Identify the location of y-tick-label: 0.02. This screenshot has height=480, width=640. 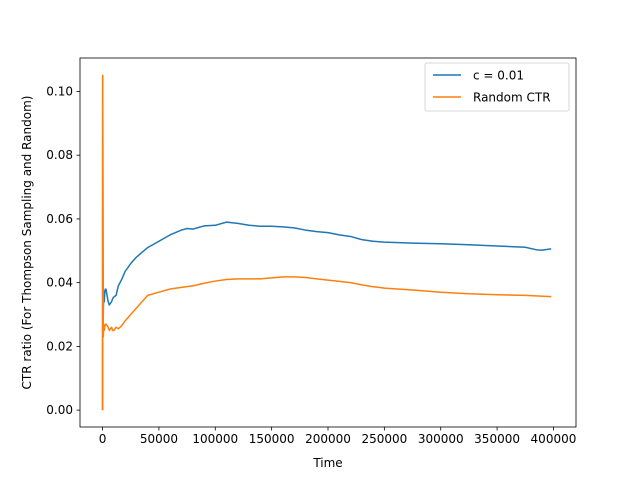
(59, 346).